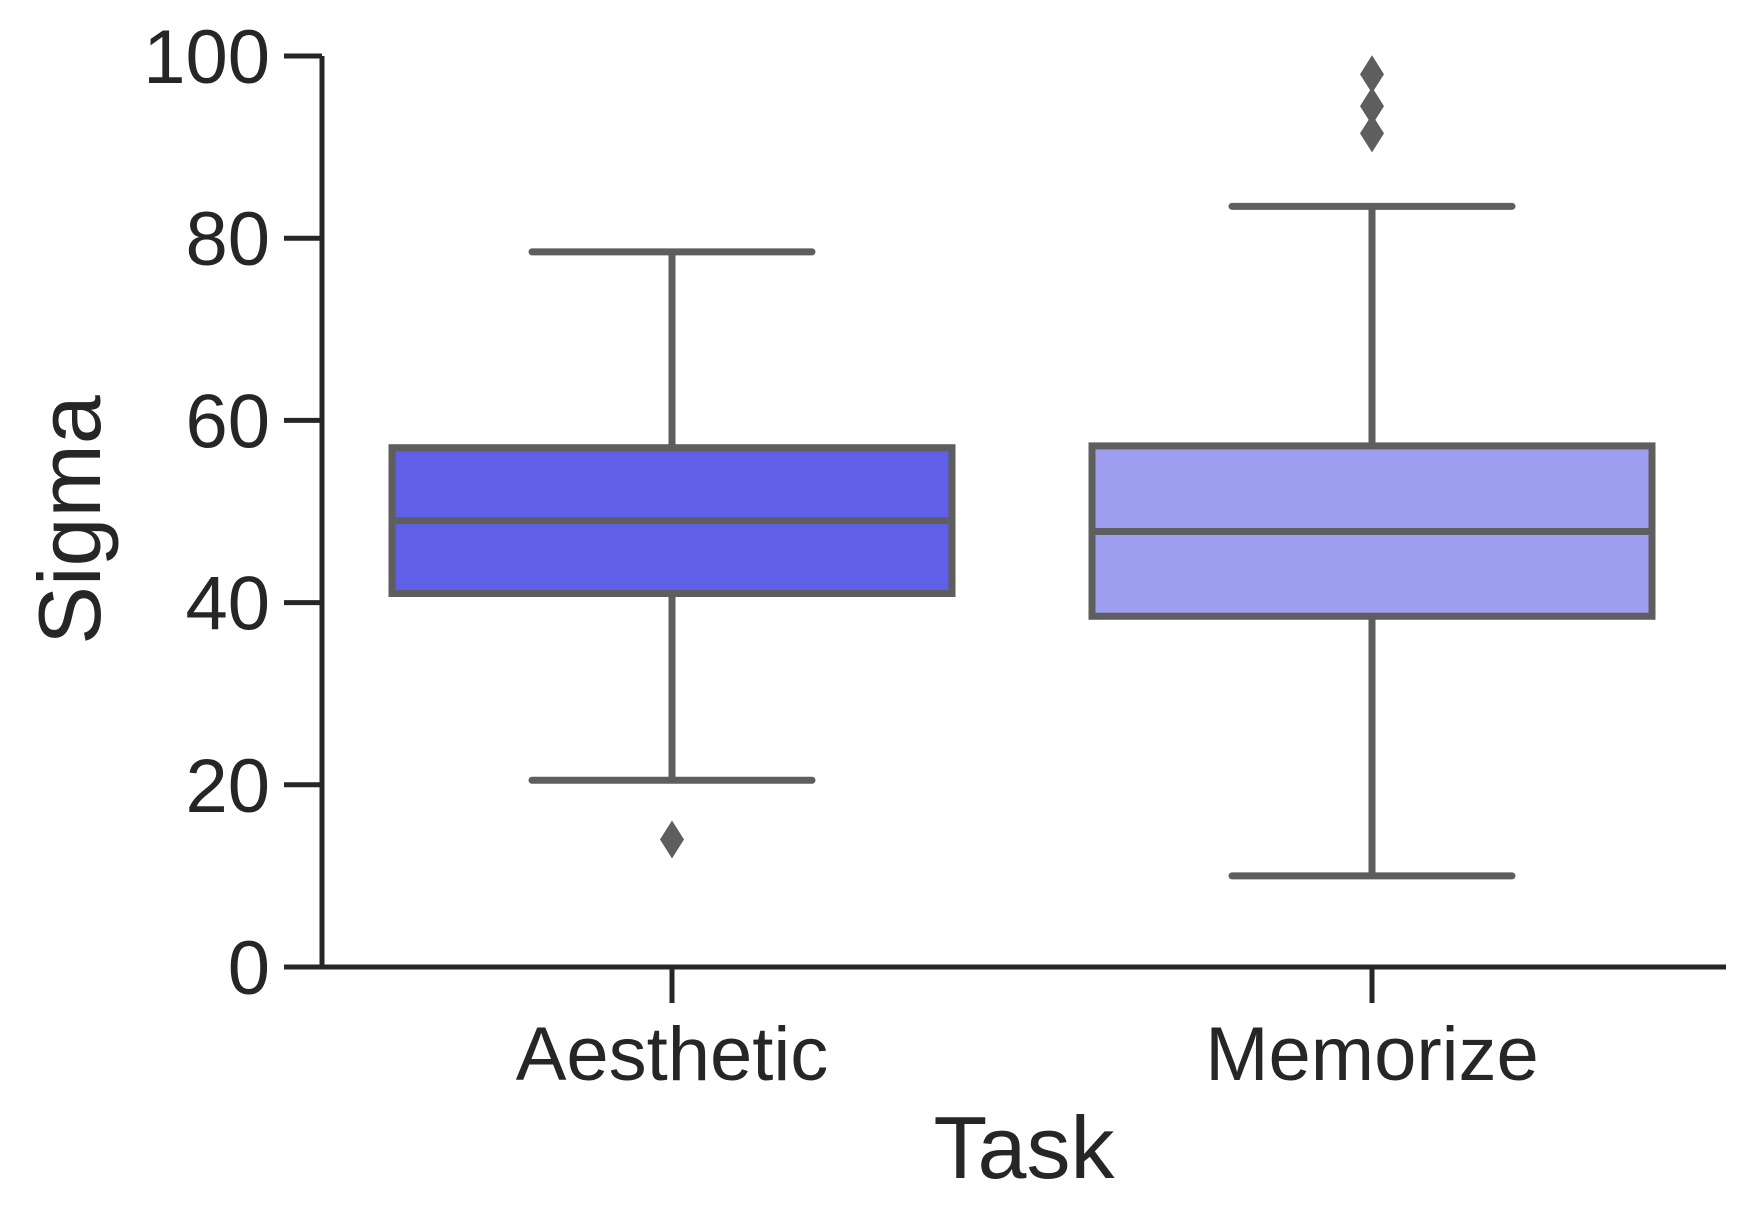 The height and width of the screenshot is (1222, 1746). Describe the element at coordinates (1372, 1054) in the screenshot. I see `x-tick-label-memorize: Memorize` at that location.